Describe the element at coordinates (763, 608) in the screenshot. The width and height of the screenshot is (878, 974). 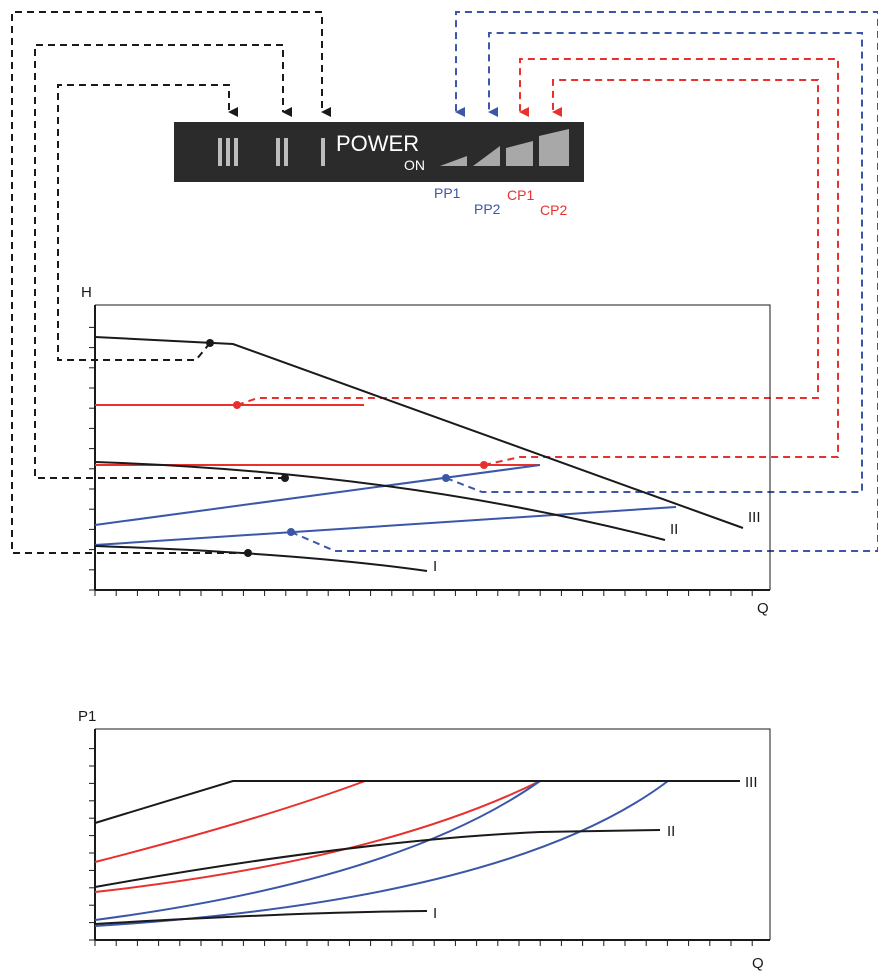
I see `head-chart-x-label: Q` at that location.